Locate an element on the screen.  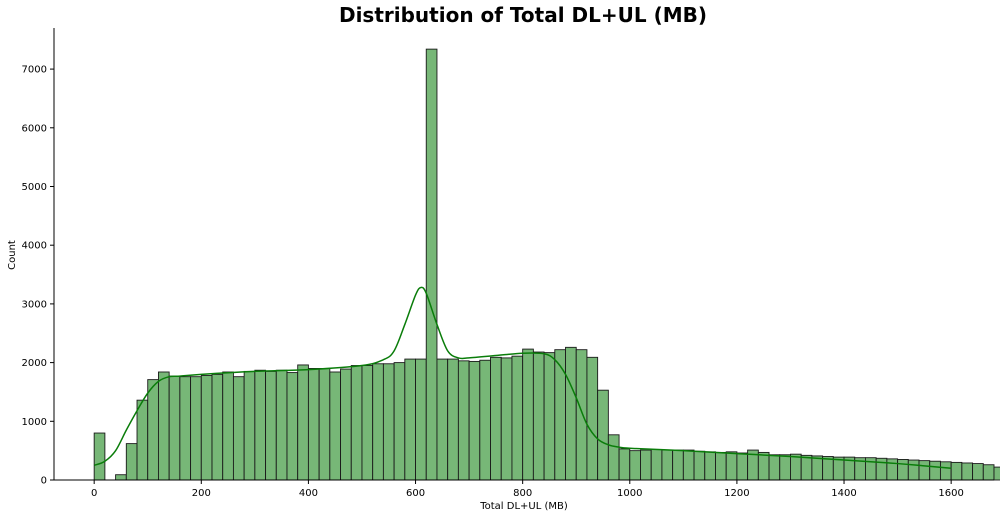
x-axis-ticks: 0 200 400 600 800 1000 1200 1400 1600 is located at coordinates (527, 489).